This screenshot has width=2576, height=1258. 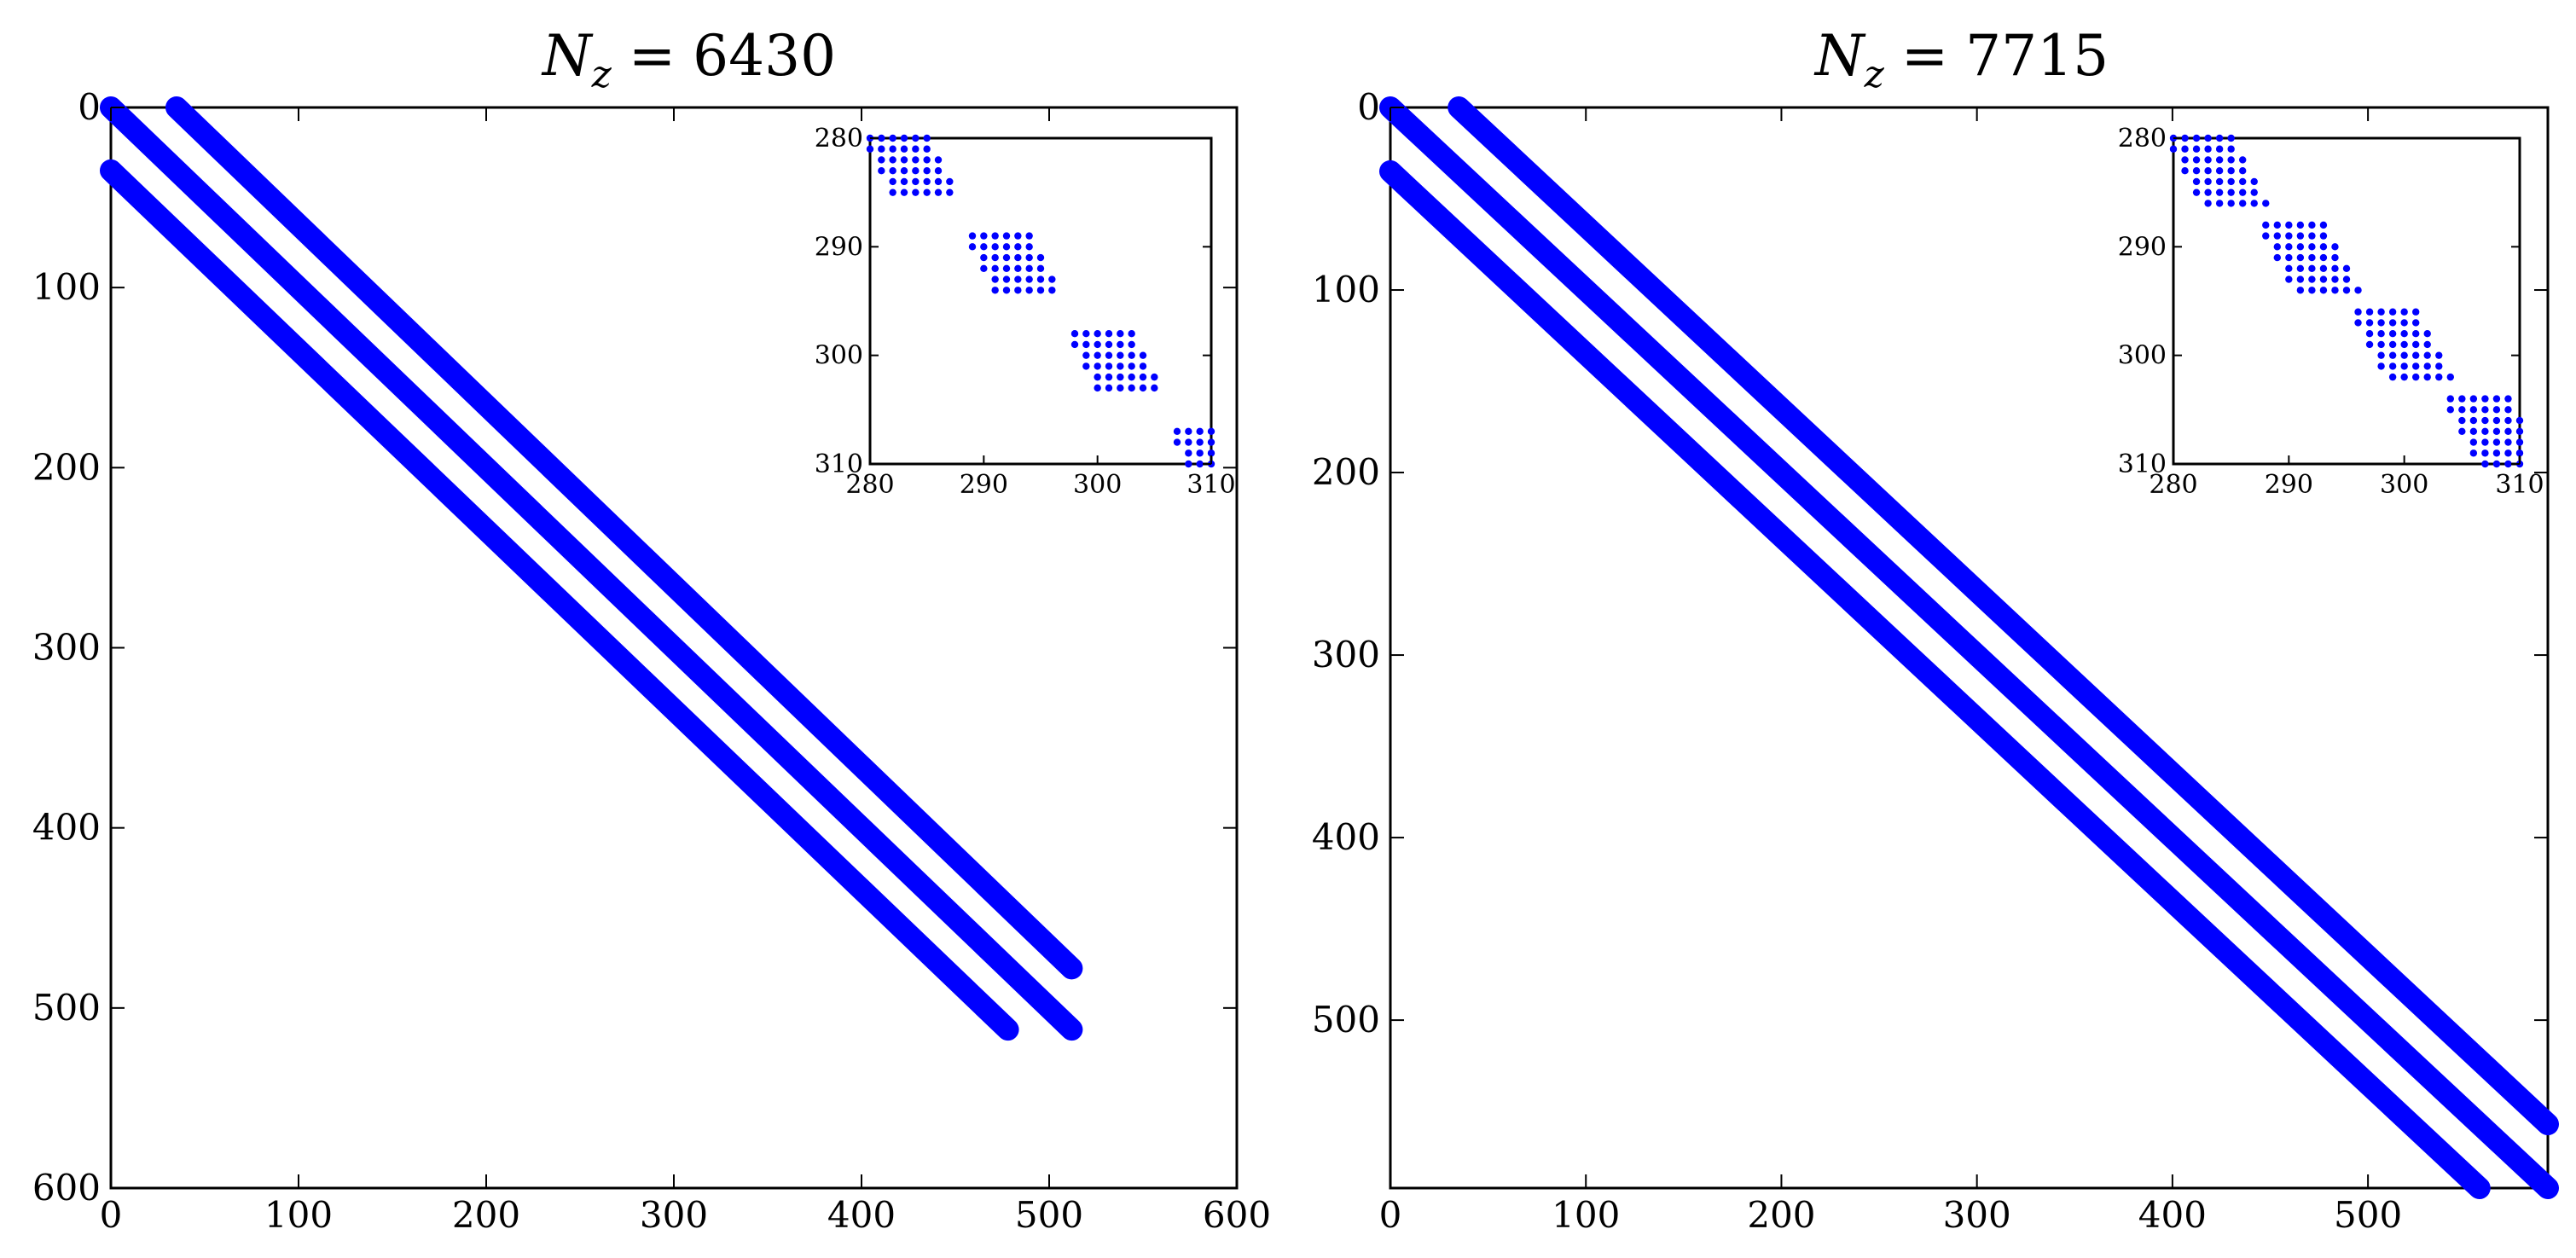 What do you see at coordinates (839, 139) in the screenshot?
I see `inset-y-tick-label: 280` at bounding box center [839, 139].